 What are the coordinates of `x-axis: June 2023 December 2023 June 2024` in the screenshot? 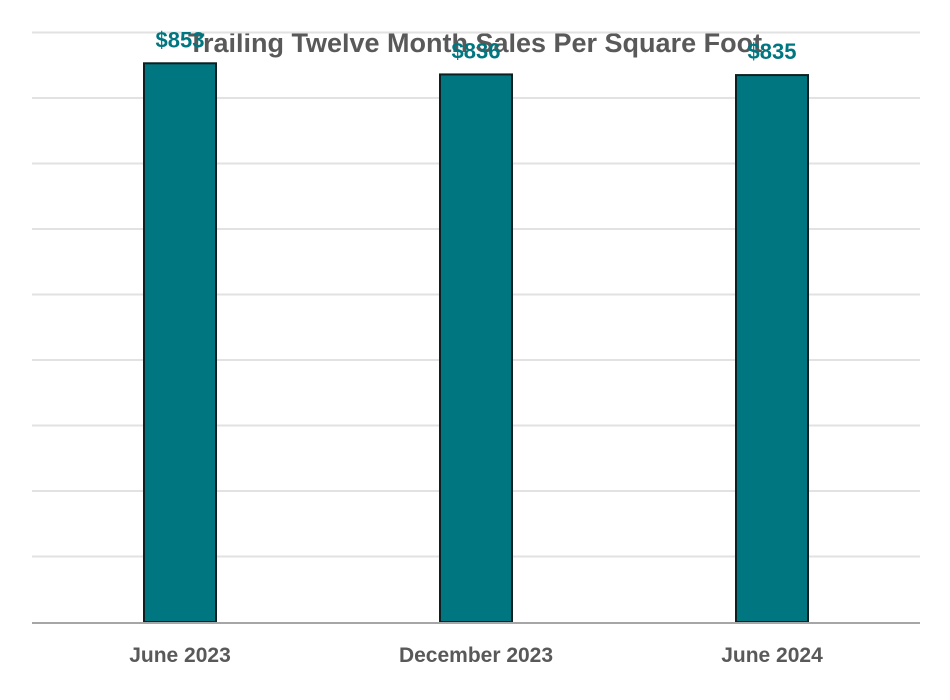 It's located at (476, 644).